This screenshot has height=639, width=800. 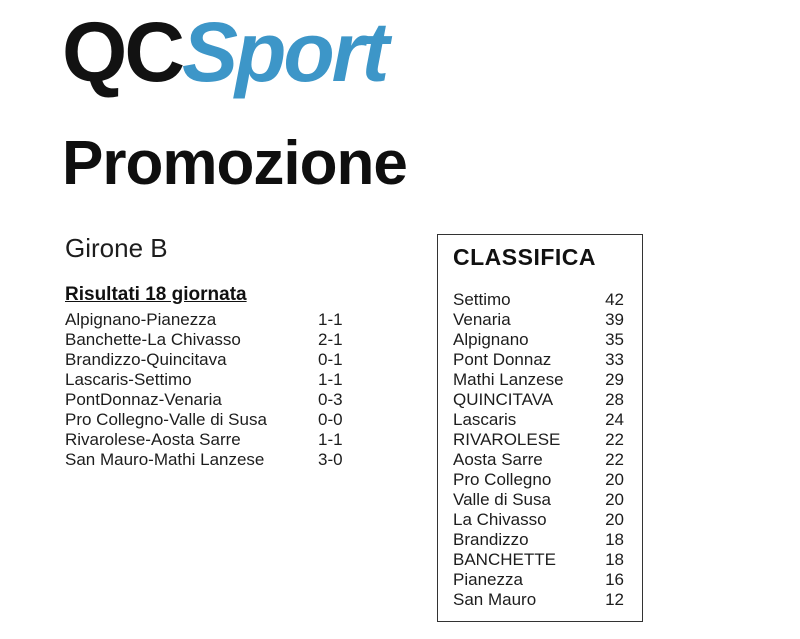 I want to click on team-name: Lascaris, so click(x=485, y=419).